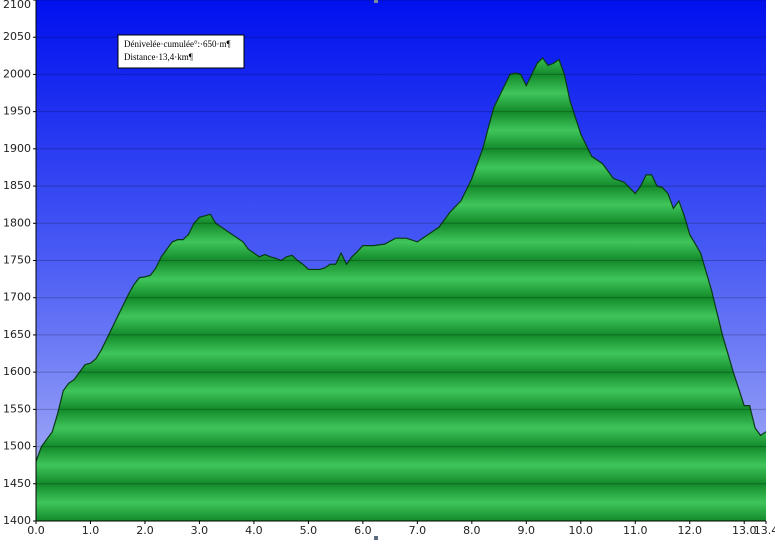 Image resolution: width=775 pixels, height=544 pixels. Describe the element at coordinates (418, 530) in the screenshot. I see `x-tick-label: 7.0` at that location.